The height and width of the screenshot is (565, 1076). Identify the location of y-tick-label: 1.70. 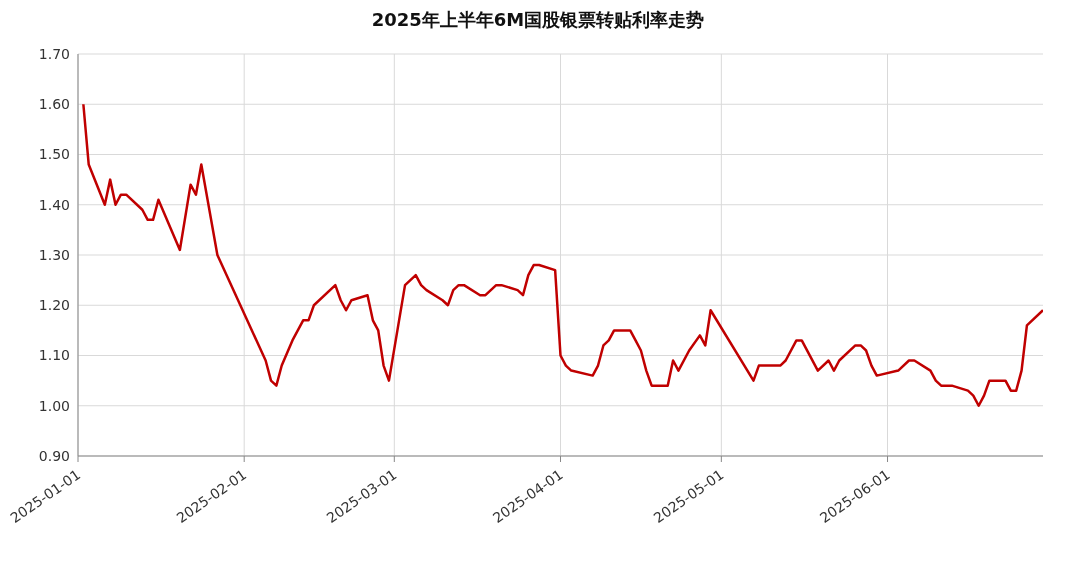
(54, 53).